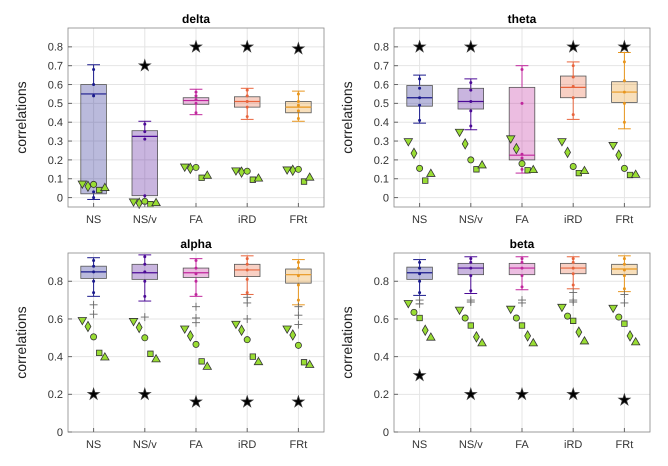 This screenshot has width=668, height=466. Describe the element at coordinates (196, 19) in the screenshot. I see `chart-title: delta` at that location.